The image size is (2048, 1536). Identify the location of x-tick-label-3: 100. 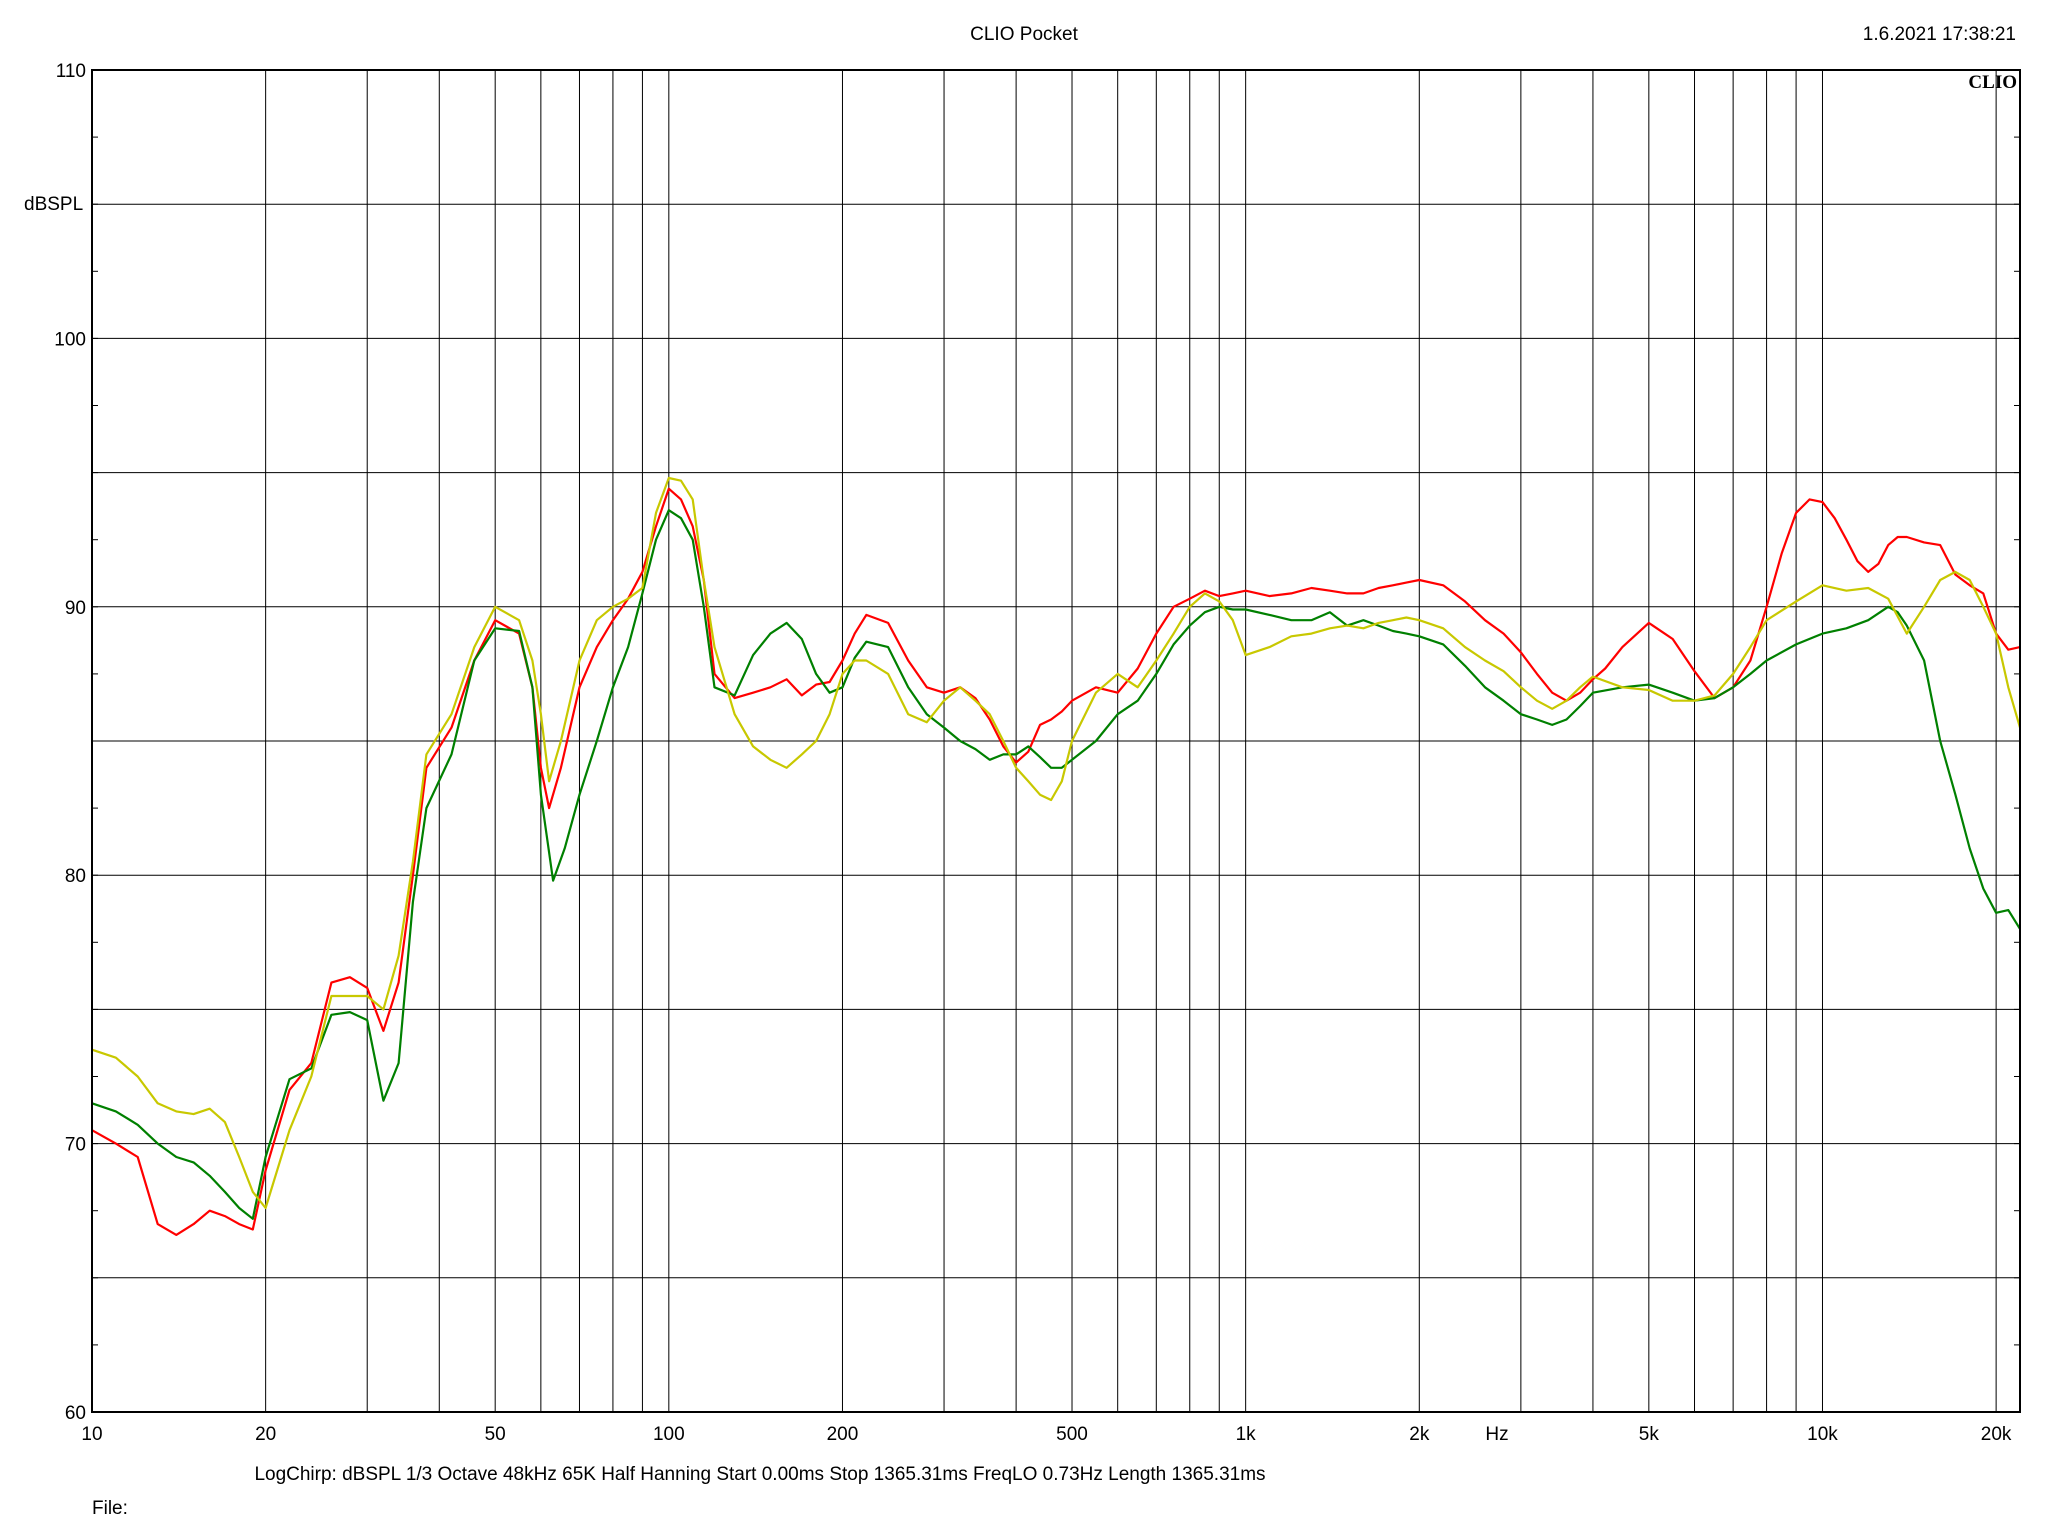
(669, 1434).